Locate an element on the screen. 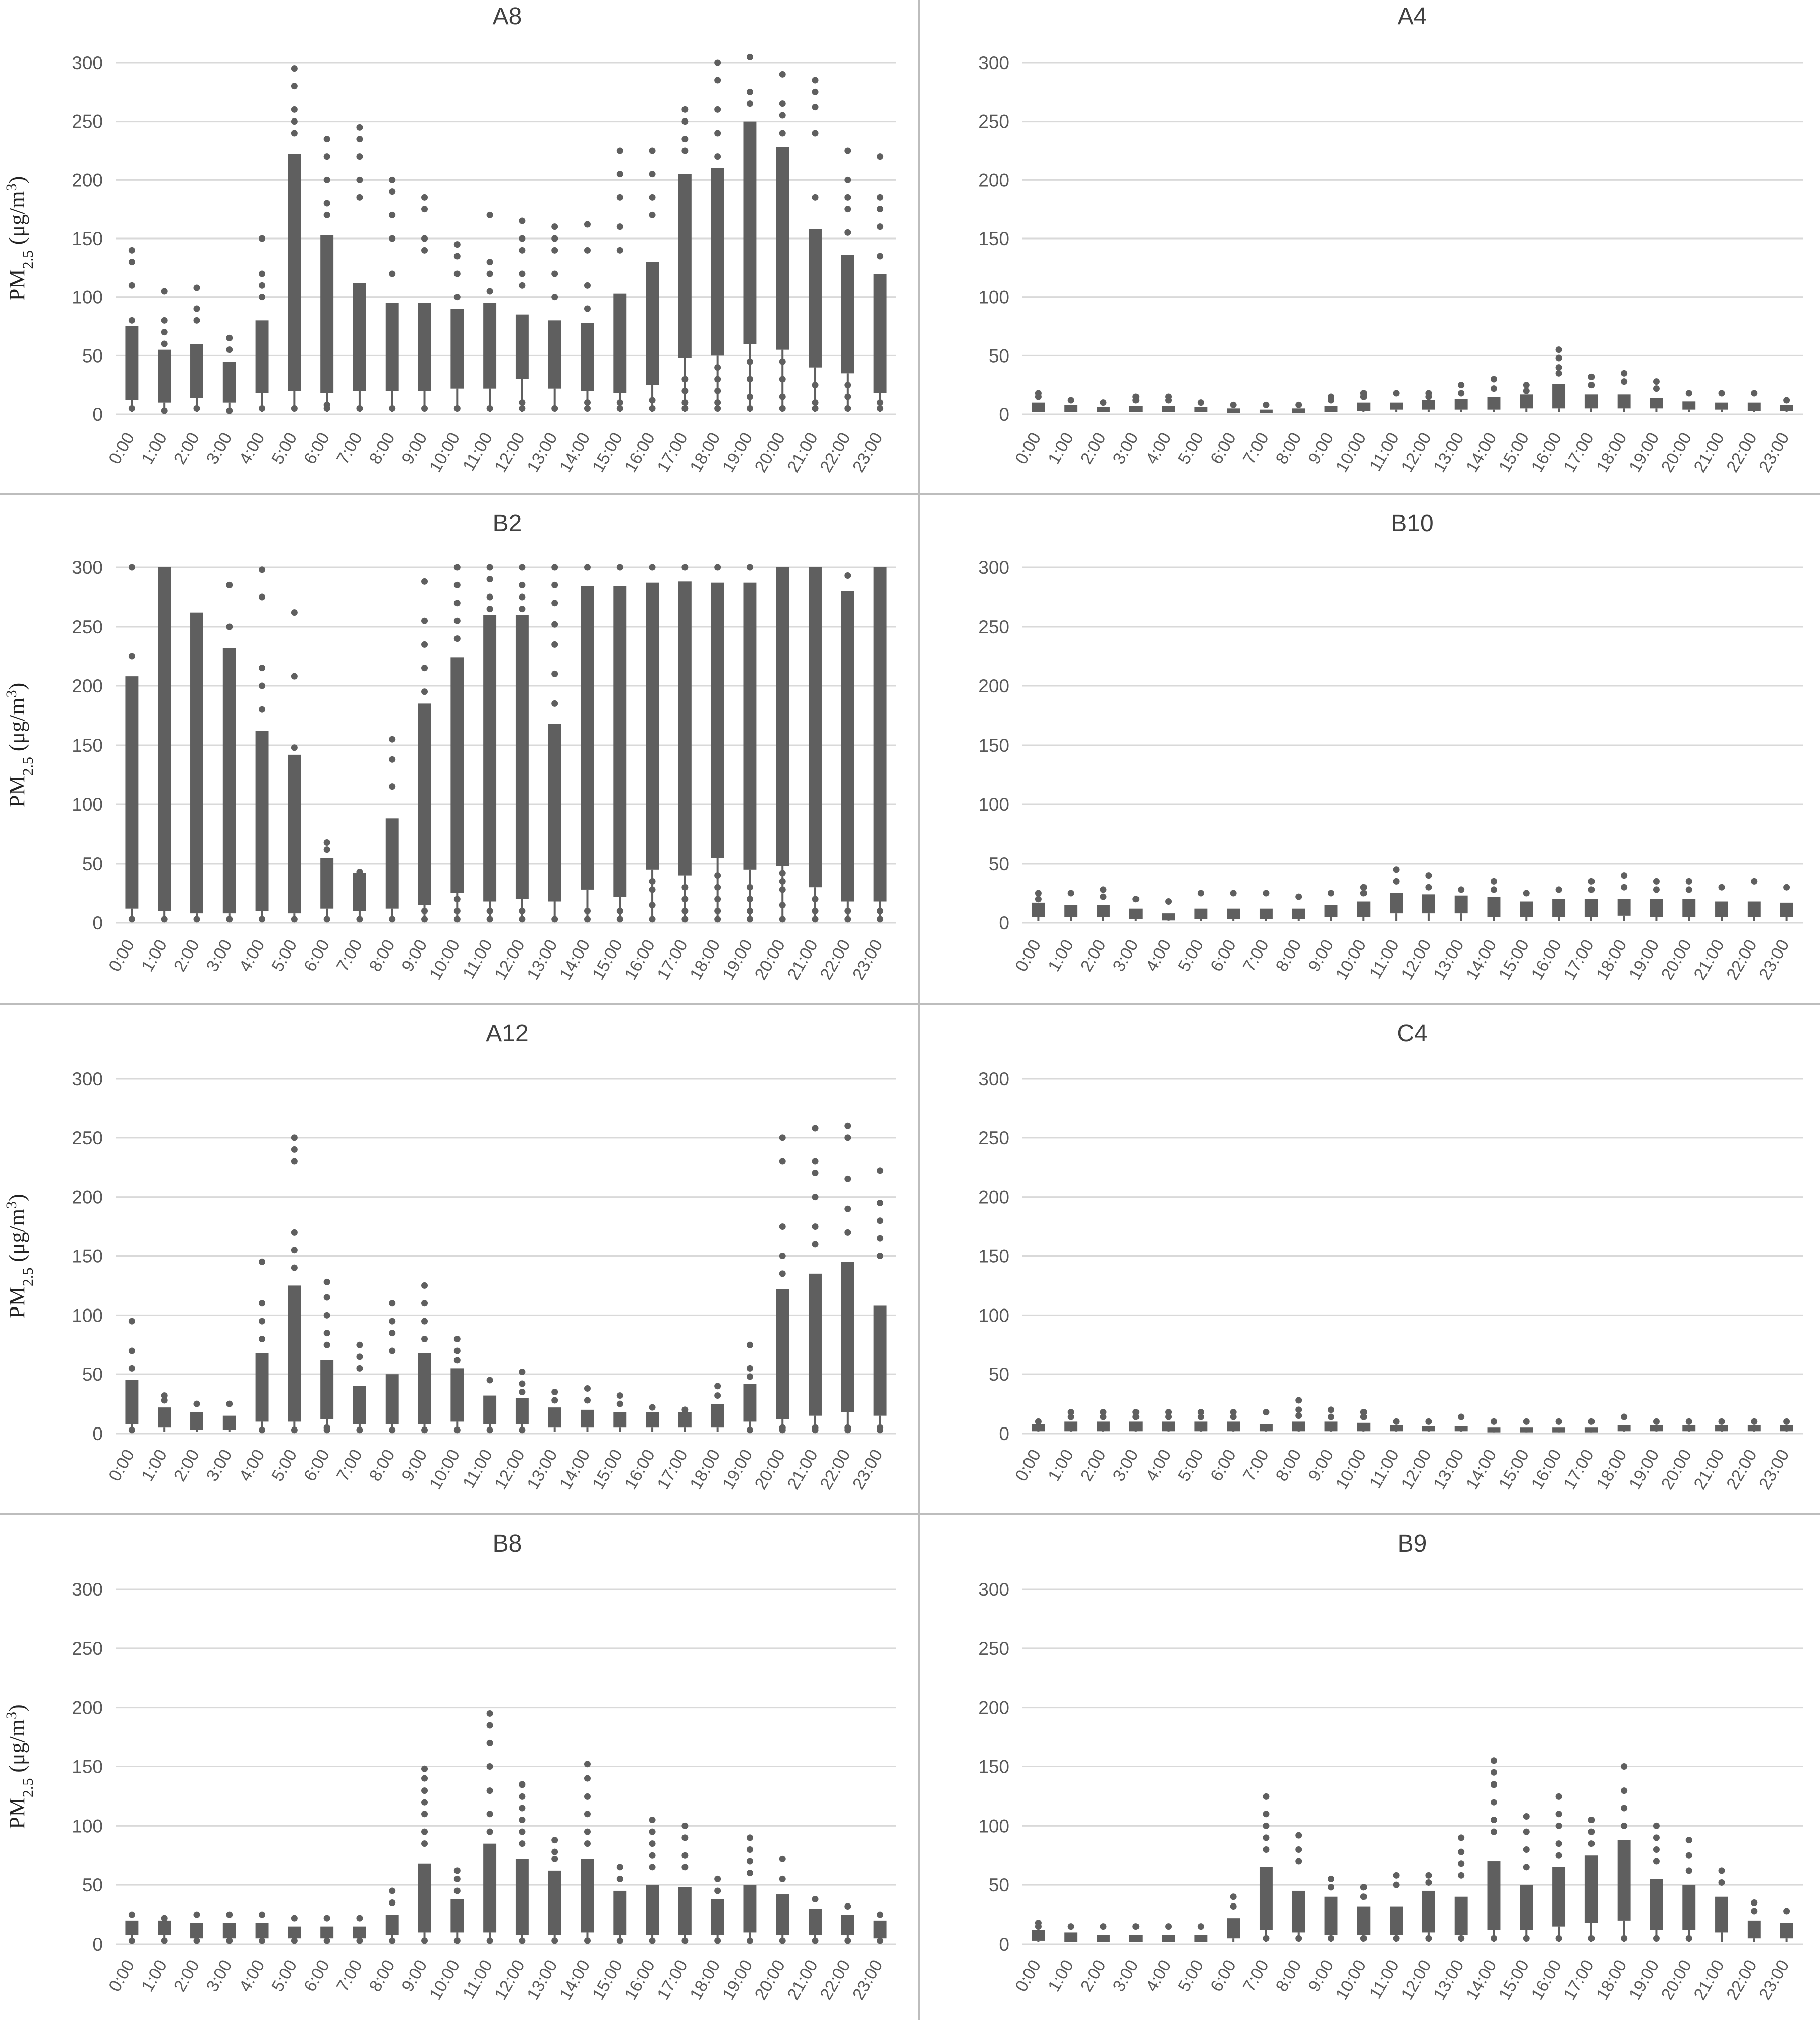  y-tick-label: 150 is located at coordinates (993, 1767).